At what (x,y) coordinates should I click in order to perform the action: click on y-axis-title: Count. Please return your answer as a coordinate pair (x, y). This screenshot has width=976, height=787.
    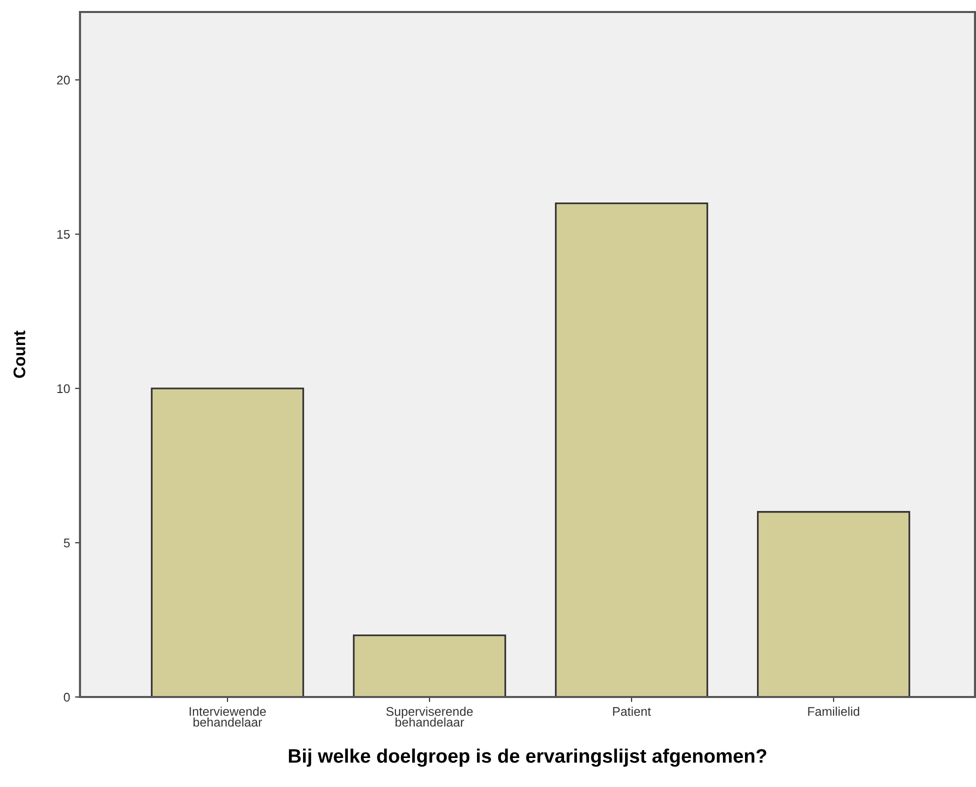
    Looking at the image, I should click on (20, 354).